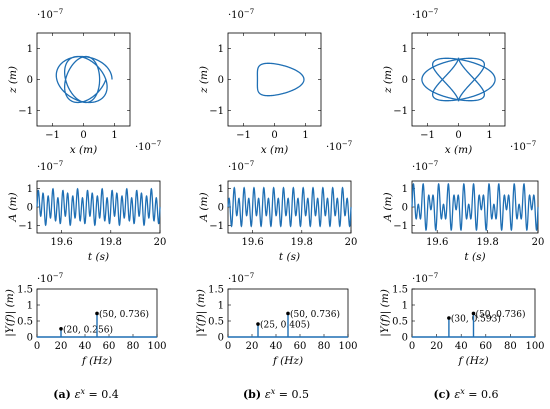 This screenshot has height=409, width=550. What do you see at coordinates (489, 135) in the screenshot?
I see `x-tick-label: 1` at bounding box center [489, 135].